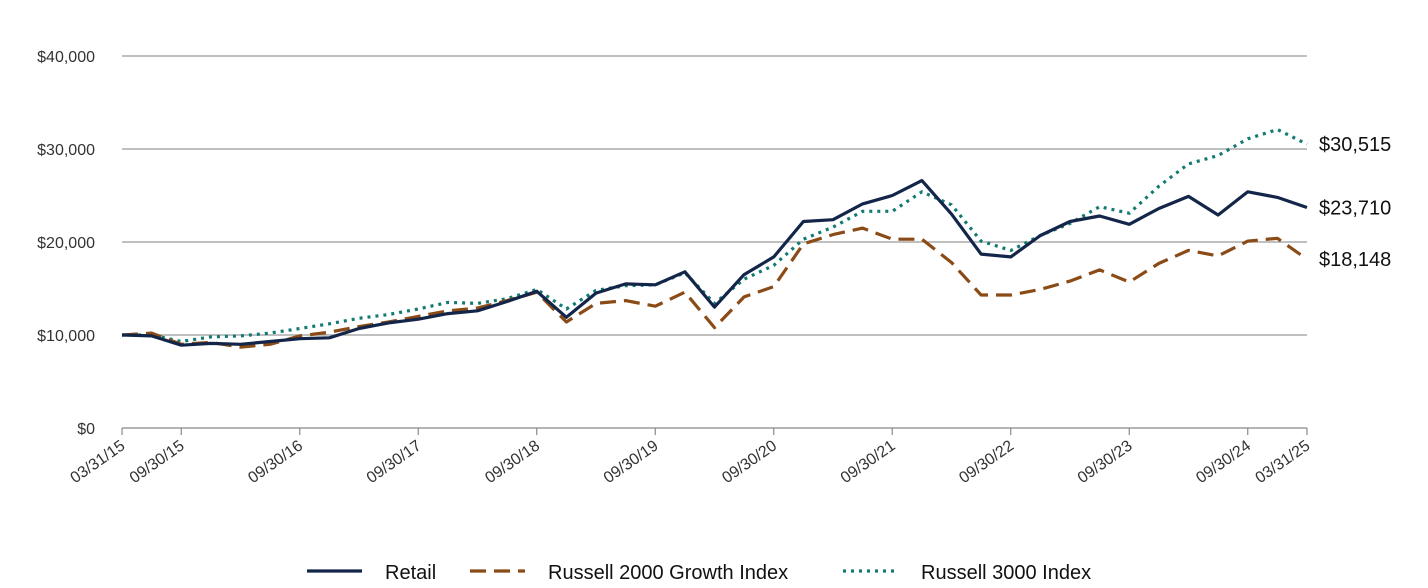  I want to click on x-tick-label: 09/30/21, so click(868, 462).